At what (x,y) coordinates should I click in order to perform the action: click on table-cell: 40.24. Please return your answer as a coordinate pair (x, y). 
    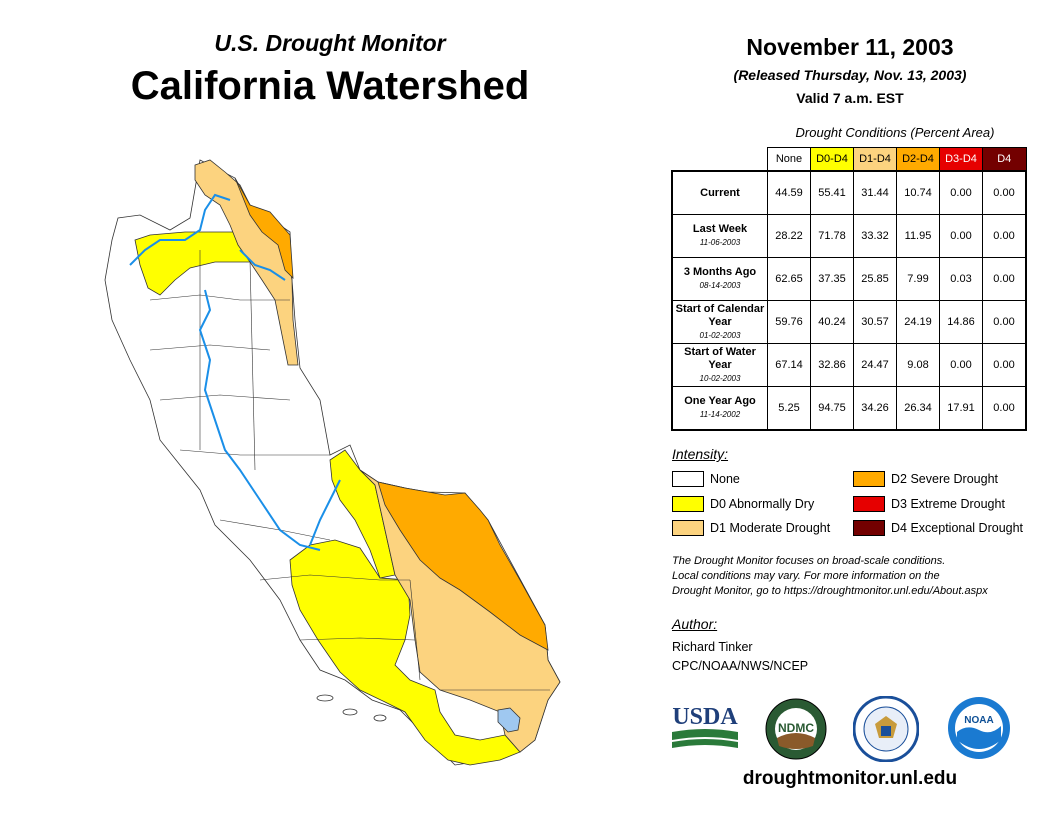
    Looking at the image, I should click on (832, 322).